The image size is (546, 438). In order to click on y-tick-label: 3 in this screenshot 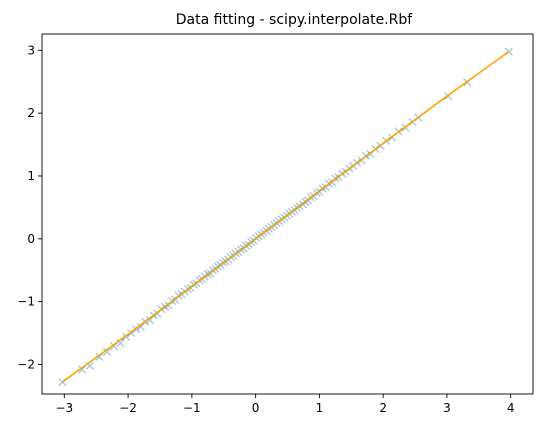, I will do `click(31, 50)`.